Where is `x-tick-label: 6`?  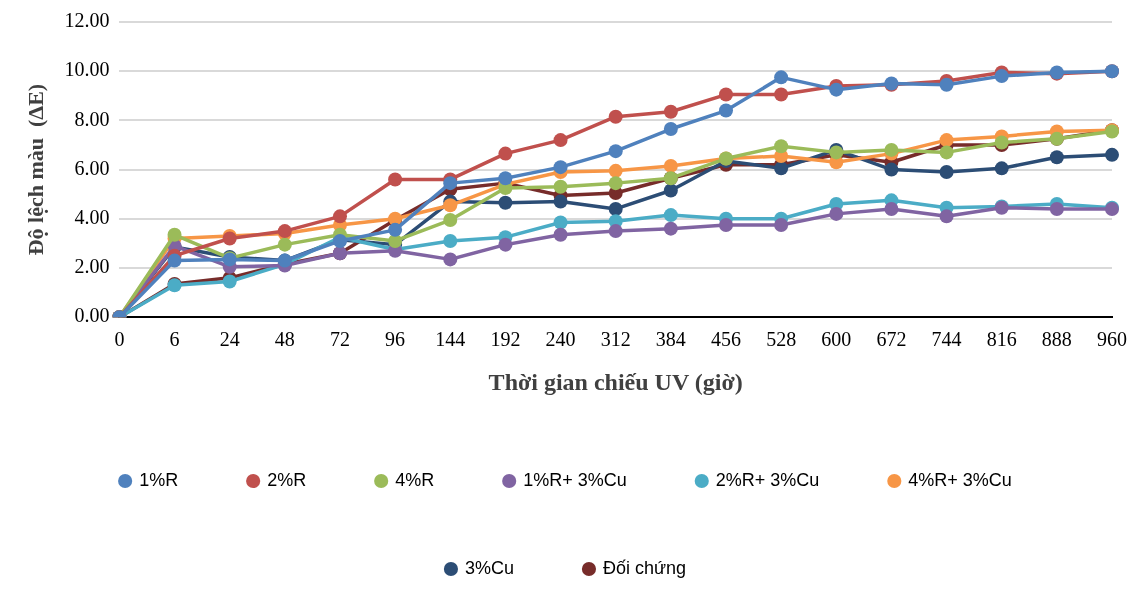 x-tick-label: 6 is located at coordinates (174, 339).